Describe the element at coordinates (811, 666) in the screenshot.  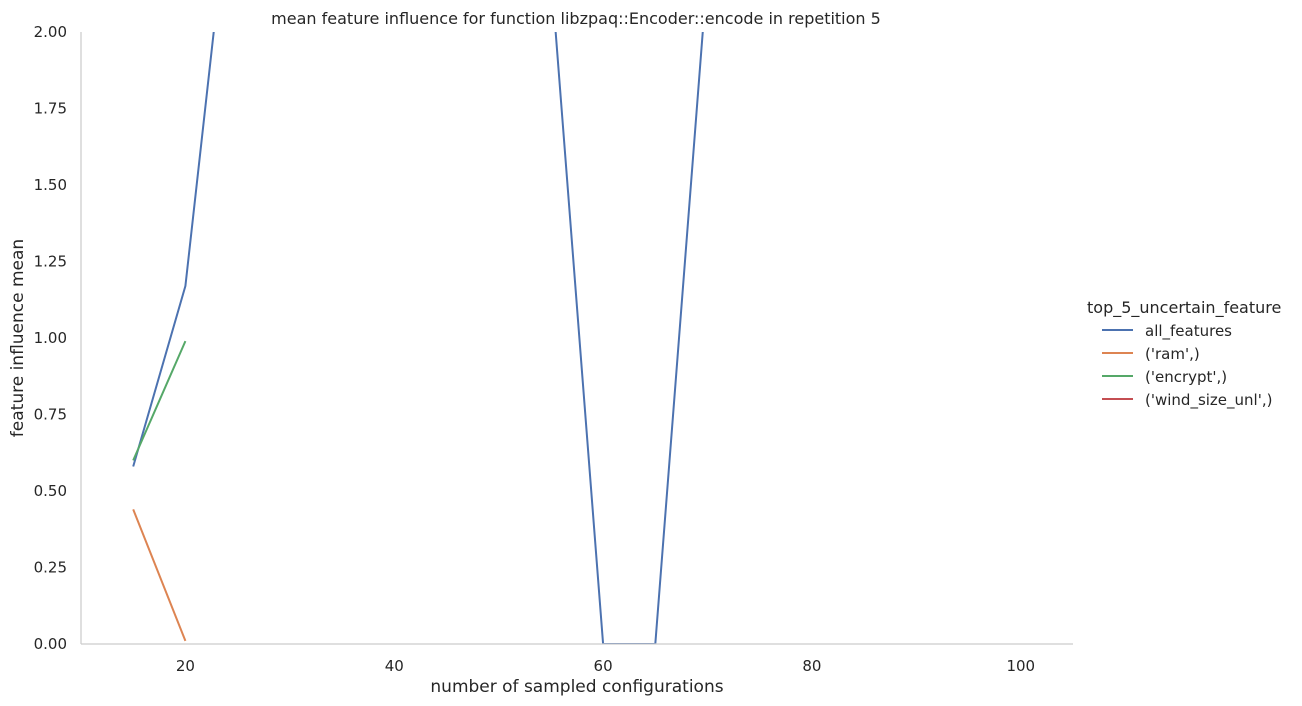
I see `x-tick-label: 80` at that location.